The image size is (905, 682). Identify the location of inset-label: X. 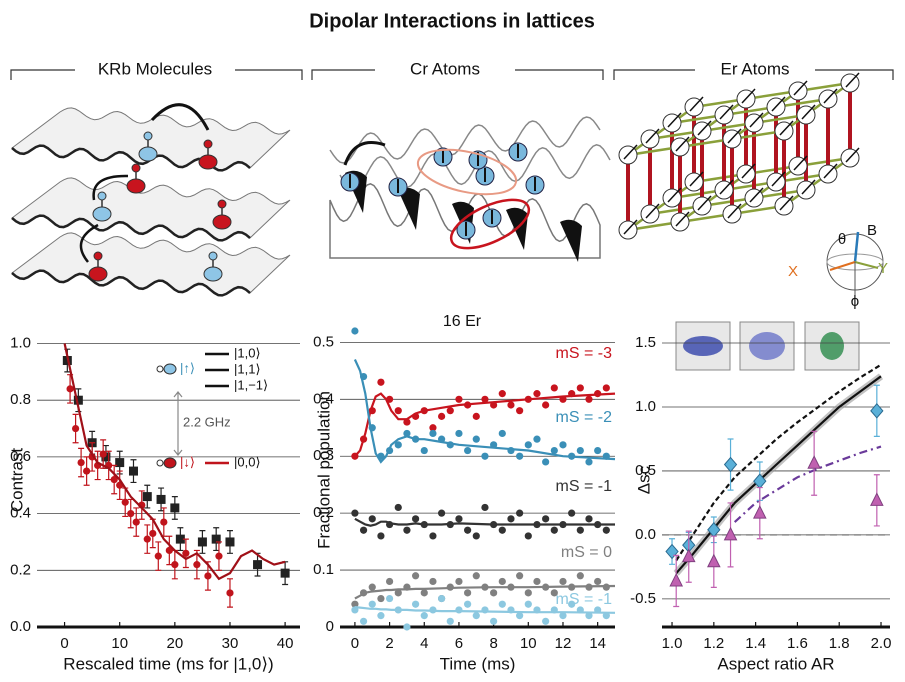
(793, 271).